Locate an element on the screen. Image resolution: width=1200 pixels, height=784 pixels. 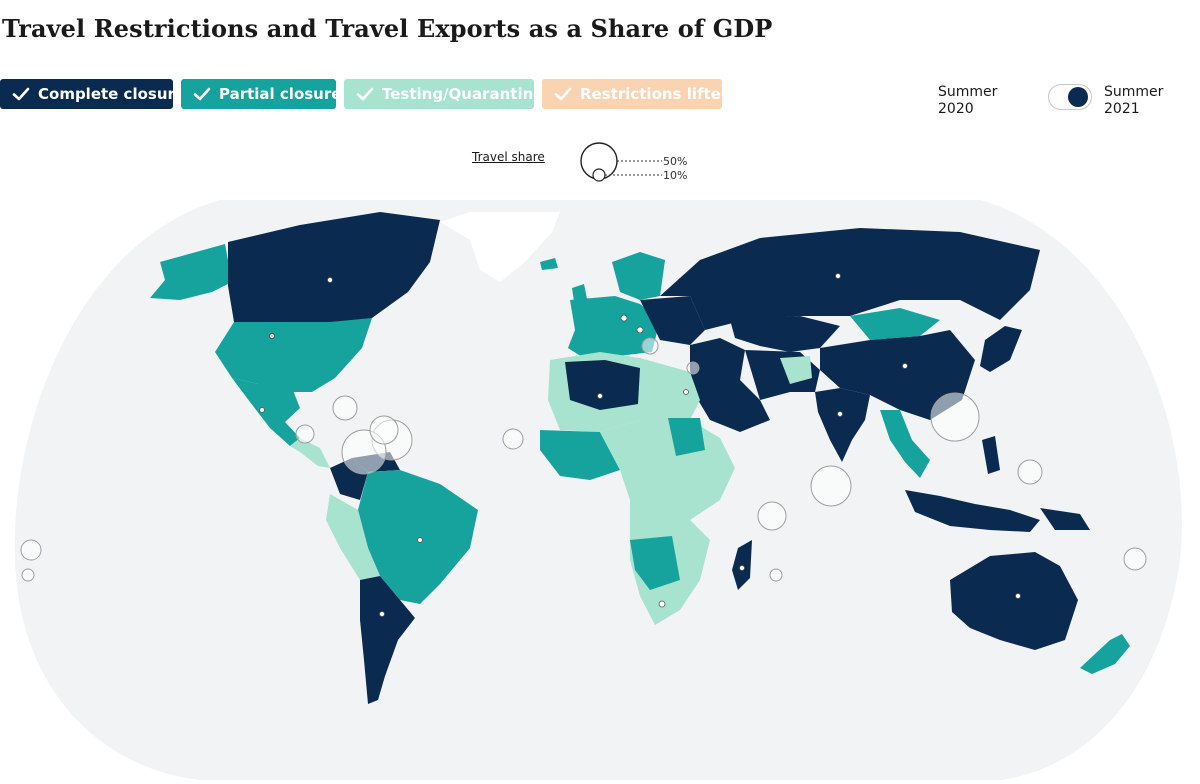
greenland is located at coordinates (500, 247).